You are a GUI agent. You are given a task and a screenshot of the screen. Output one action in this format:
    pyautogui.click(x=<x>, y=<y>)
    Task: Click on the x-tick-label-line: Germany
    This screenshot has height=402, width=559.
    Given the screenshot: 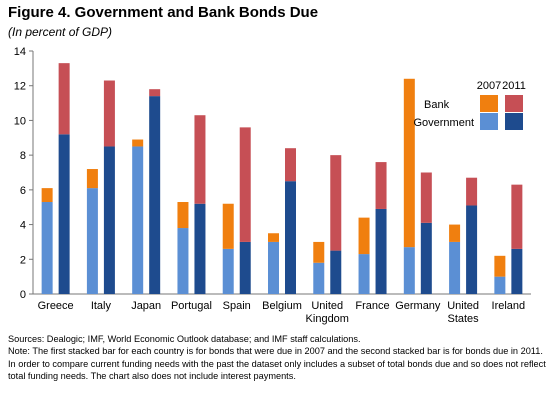 What is the action you would take?
    pyautogui.click(x=418, y=306)
    